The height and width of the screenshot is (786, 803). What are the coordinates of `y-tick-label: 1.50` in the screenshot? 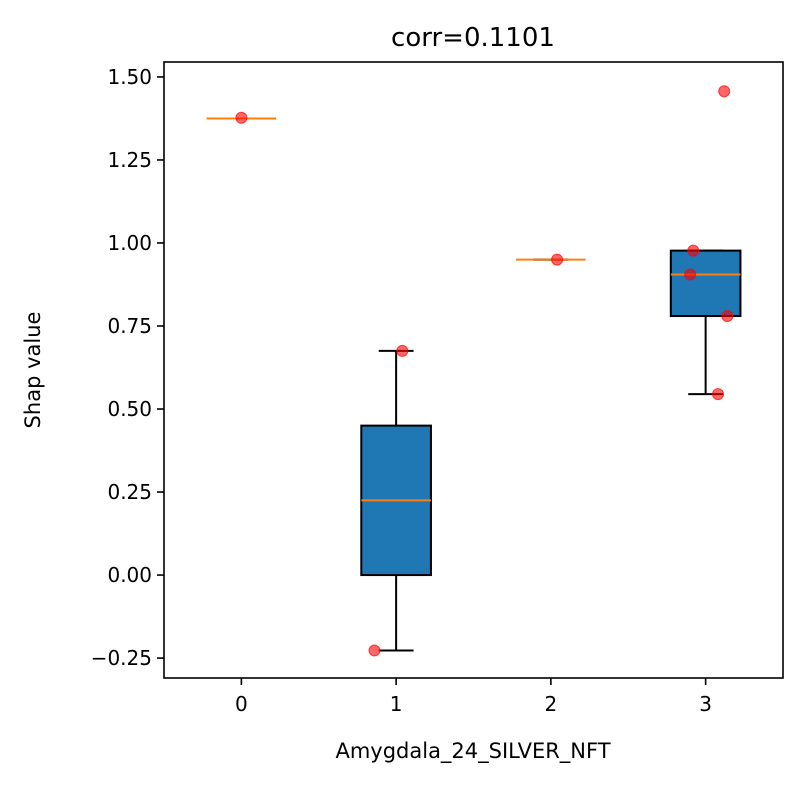 It's located at (129, 77).